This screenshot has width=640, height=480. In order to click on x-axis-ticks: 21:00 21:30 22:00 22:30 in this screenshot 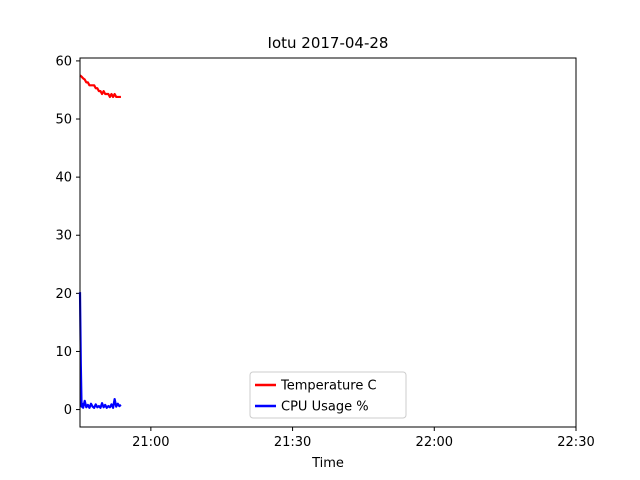, I will do `click(363, 438)`.